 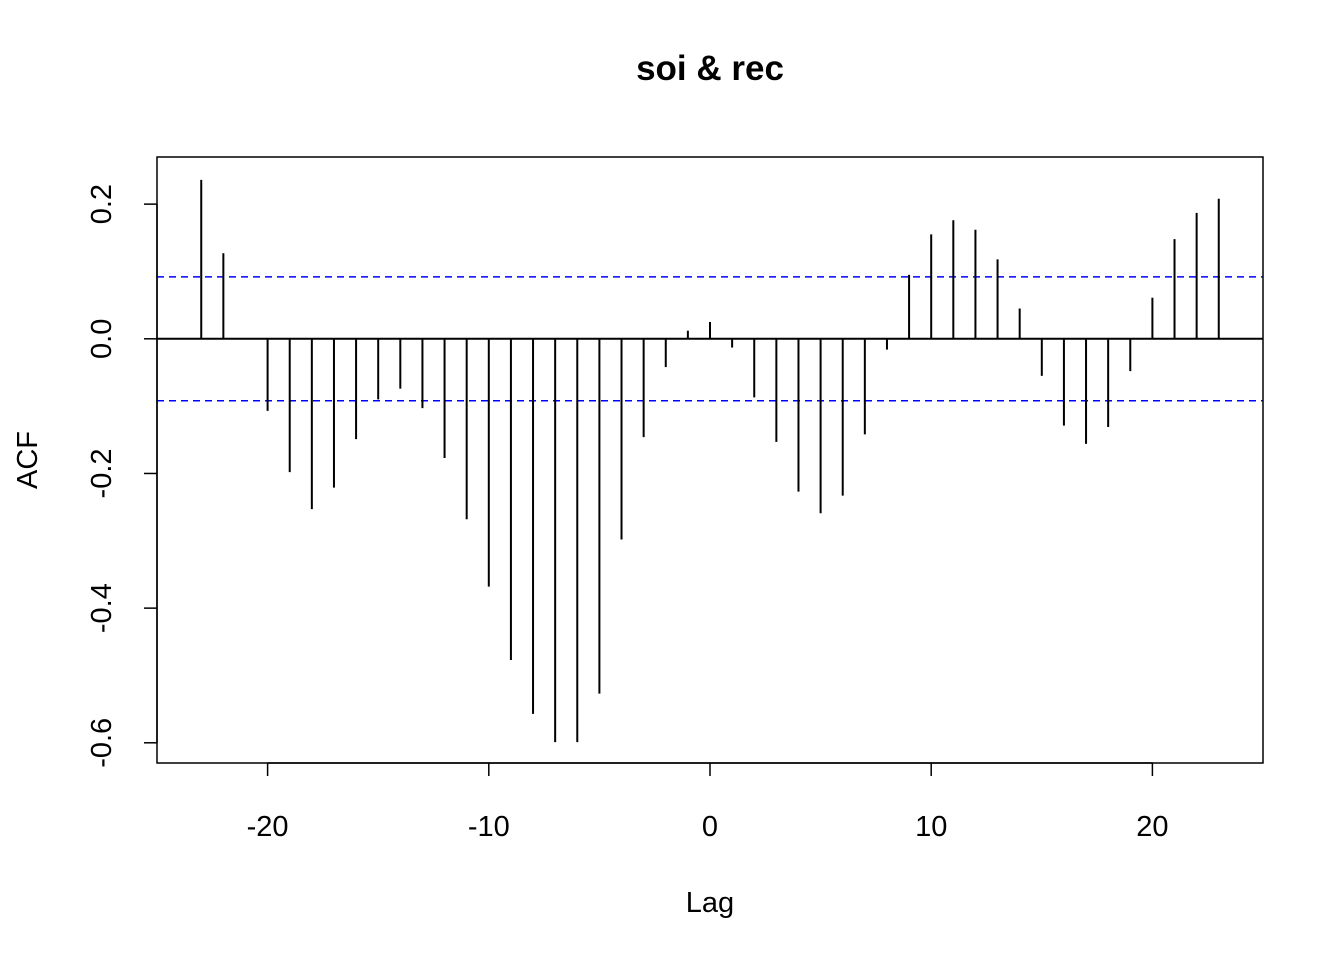 What do you see at coordinates (102, 608) in the screenshot?
I see `y-tick-label: -0.4` at bounding box center [102, 608].